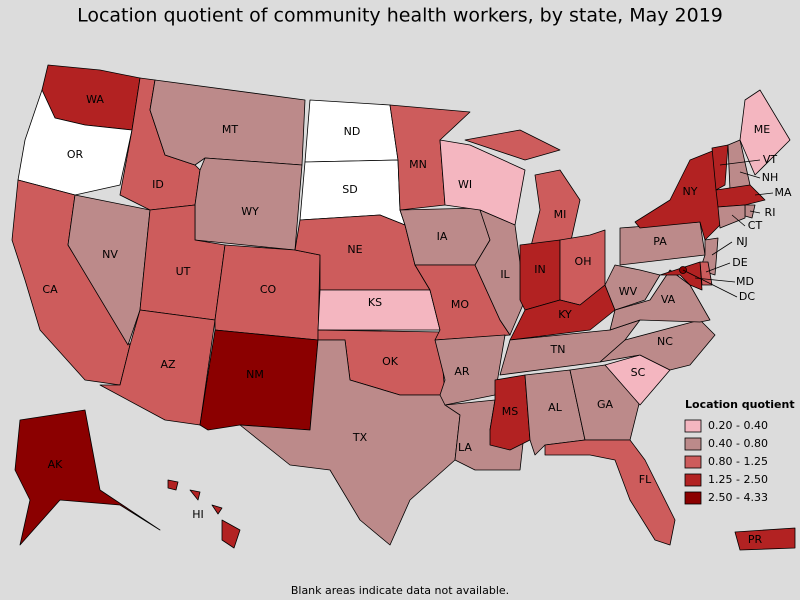  I want to click on state-label: TN, so click(558, 349).